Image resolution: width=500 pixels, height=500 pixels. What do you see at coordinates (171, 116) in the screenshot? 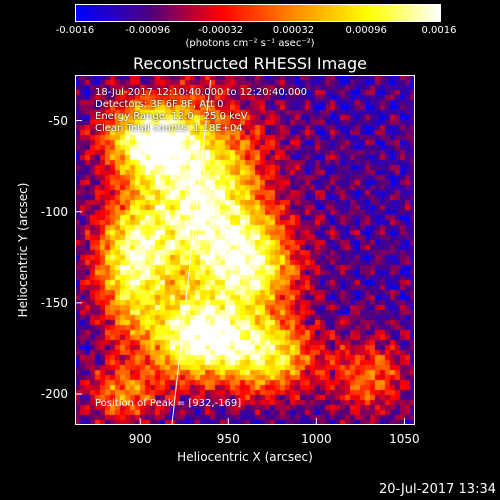
I see `info-energy-range: Energy Range: 12.0 - 25.0 keV` at bounding box center [171, 116].